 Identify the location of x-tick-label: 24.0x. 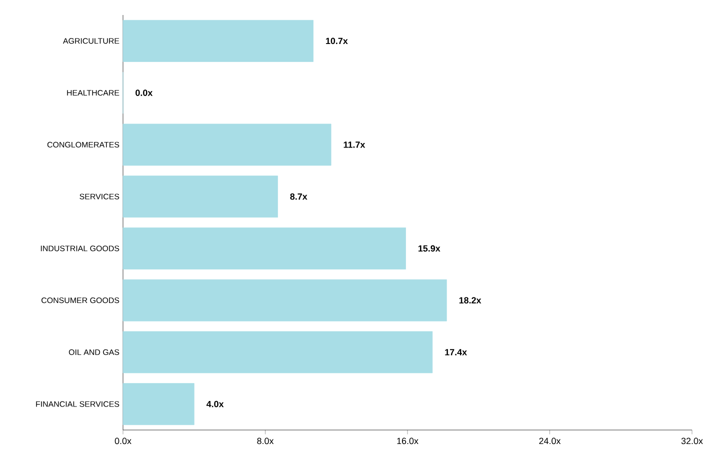
(550, 441).